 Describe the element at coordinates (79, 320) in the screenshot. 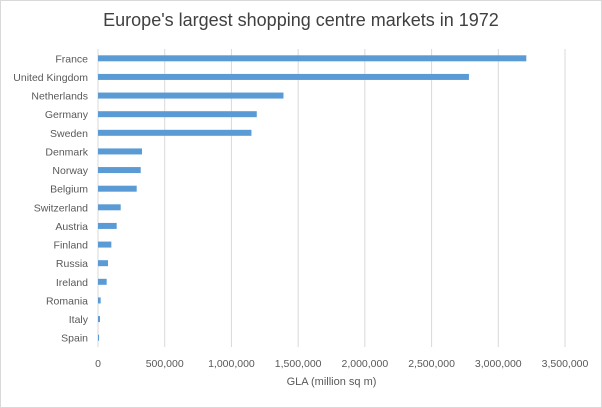

I see `category-label: Italy` at that location.